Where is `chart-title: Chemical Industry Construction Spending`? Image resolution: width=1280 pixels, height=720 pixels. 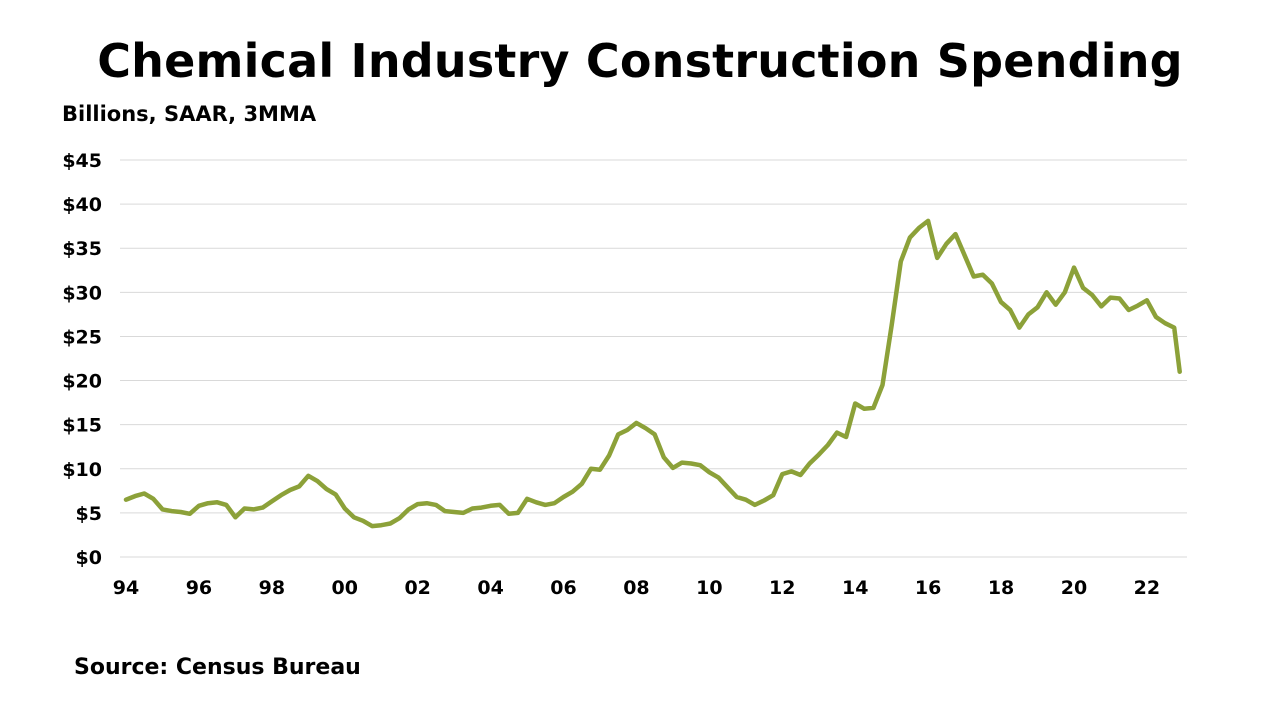
chart-title: Chemical Industry Construction Spending is located at coordinates (640, 61).